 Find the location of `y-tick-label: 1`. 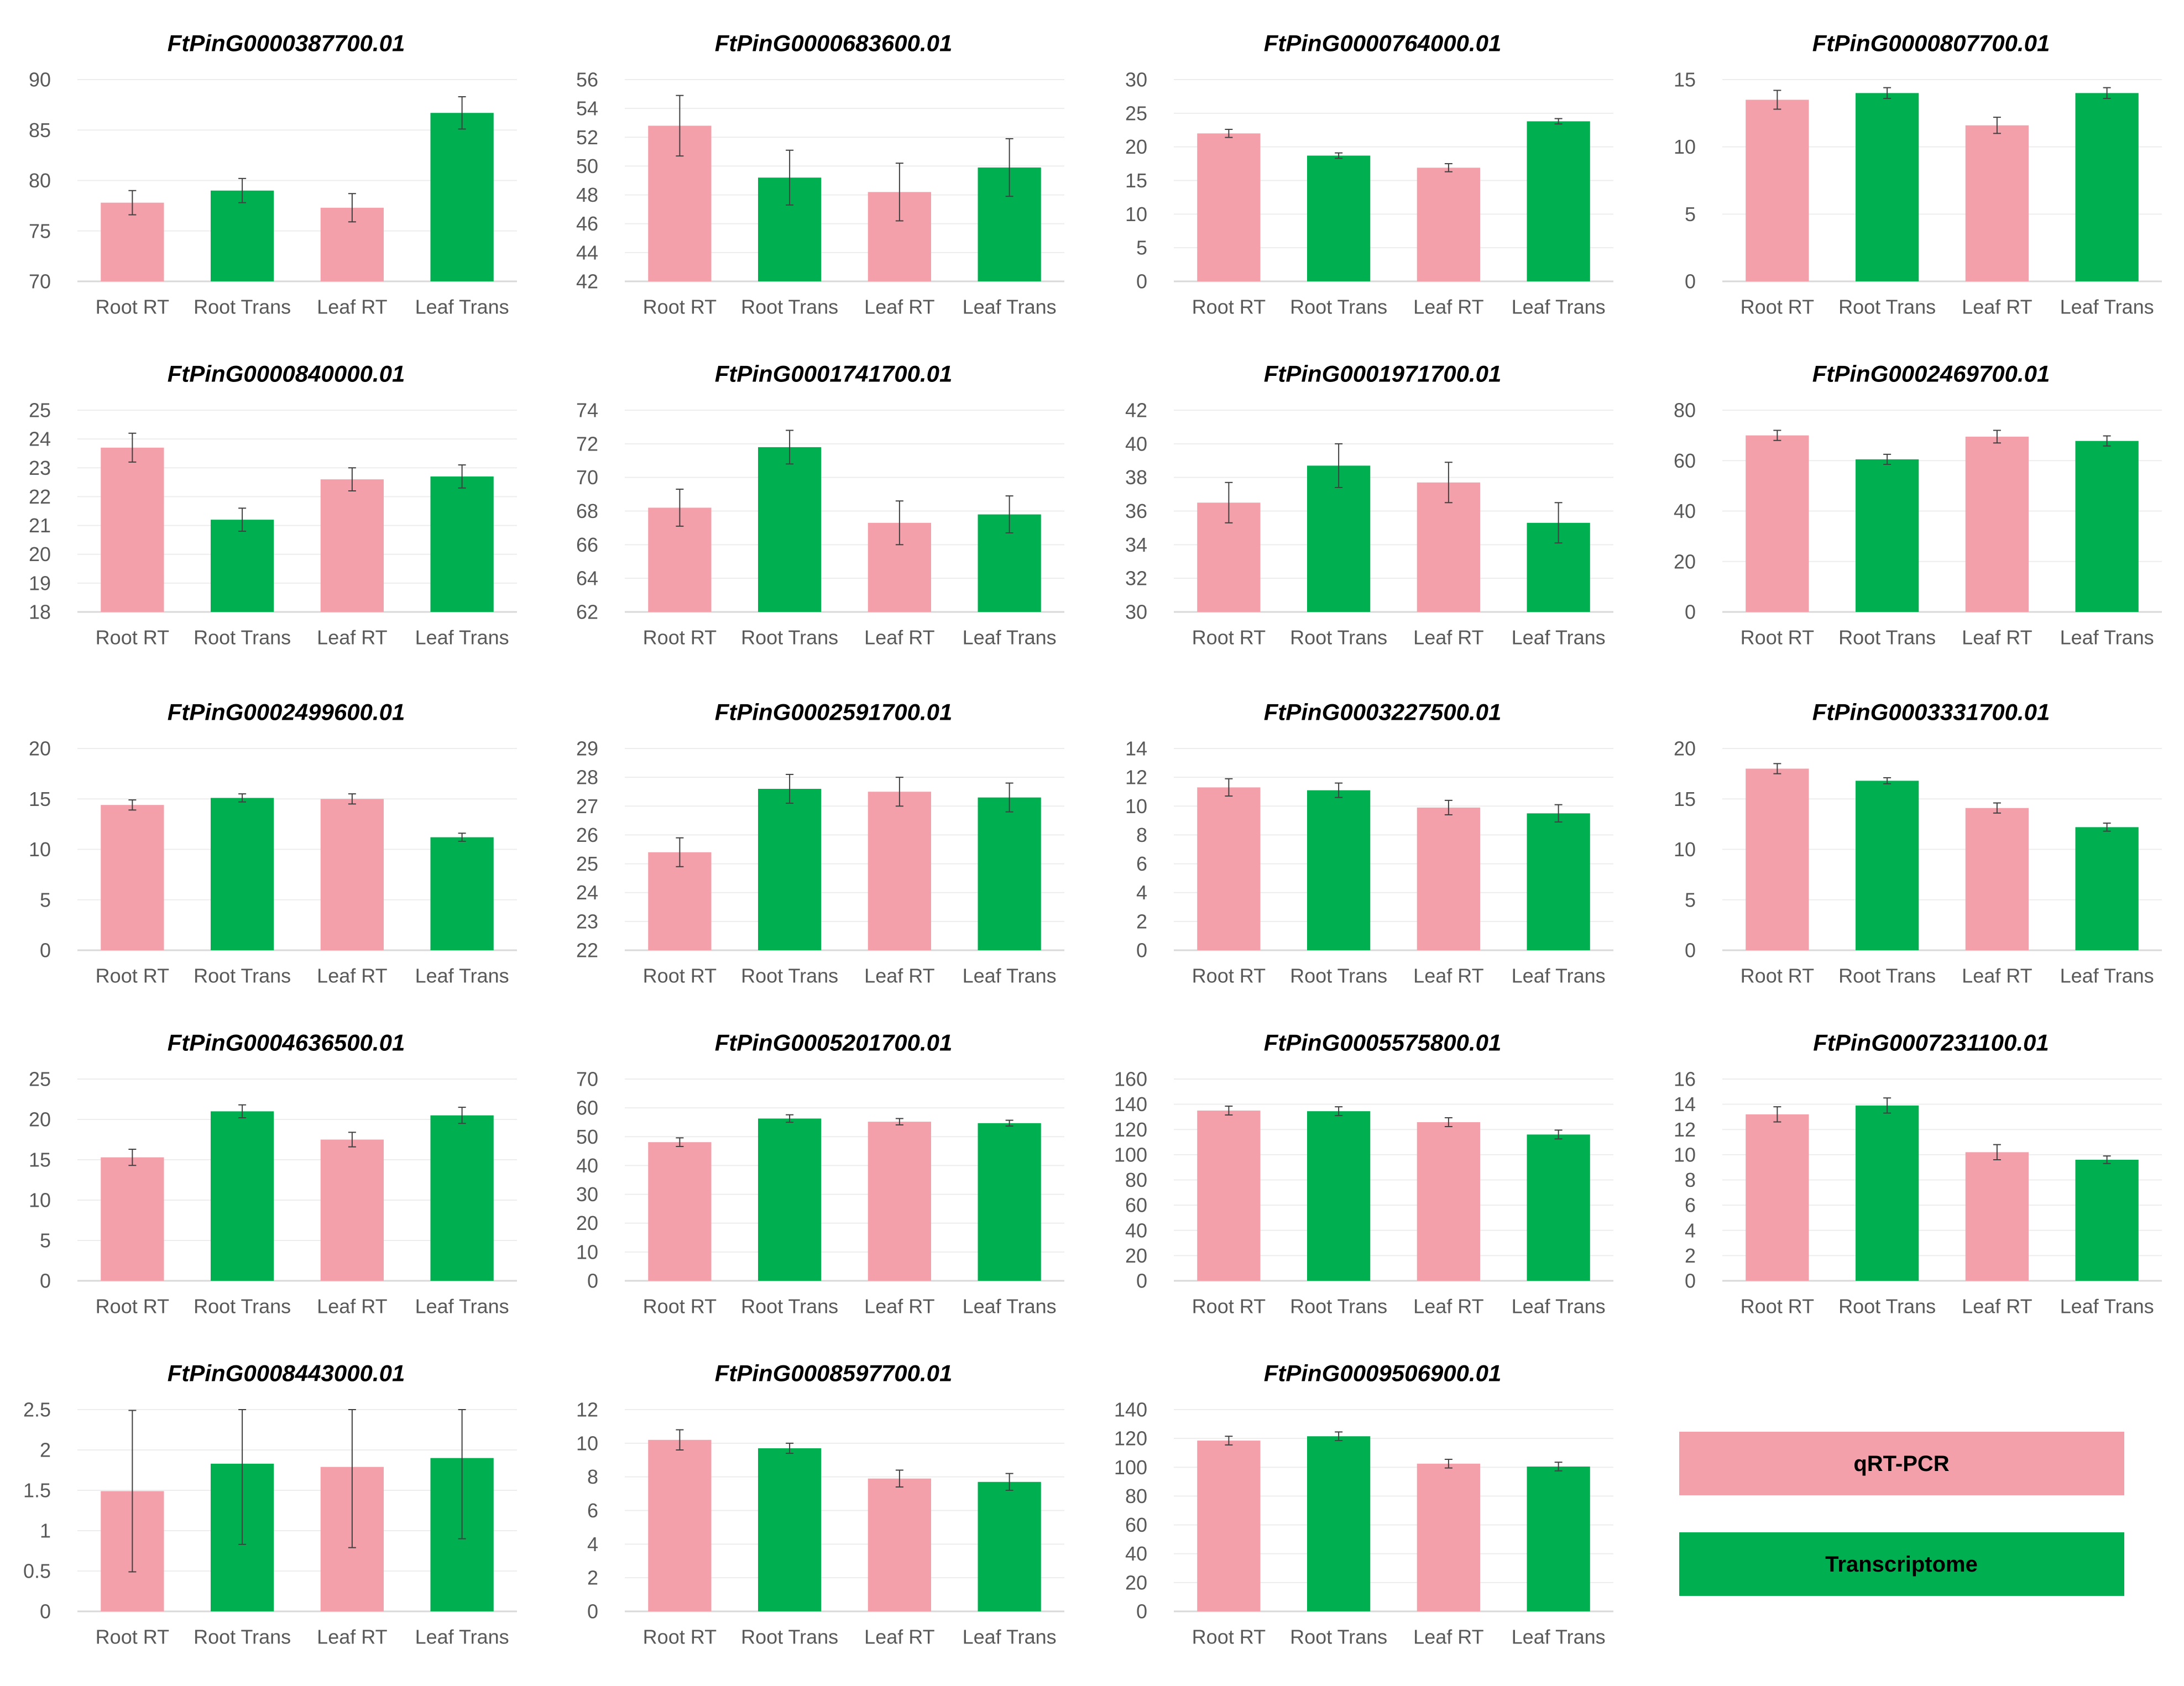

y-tick-label: 1 is located at coordinates (45, 1531).